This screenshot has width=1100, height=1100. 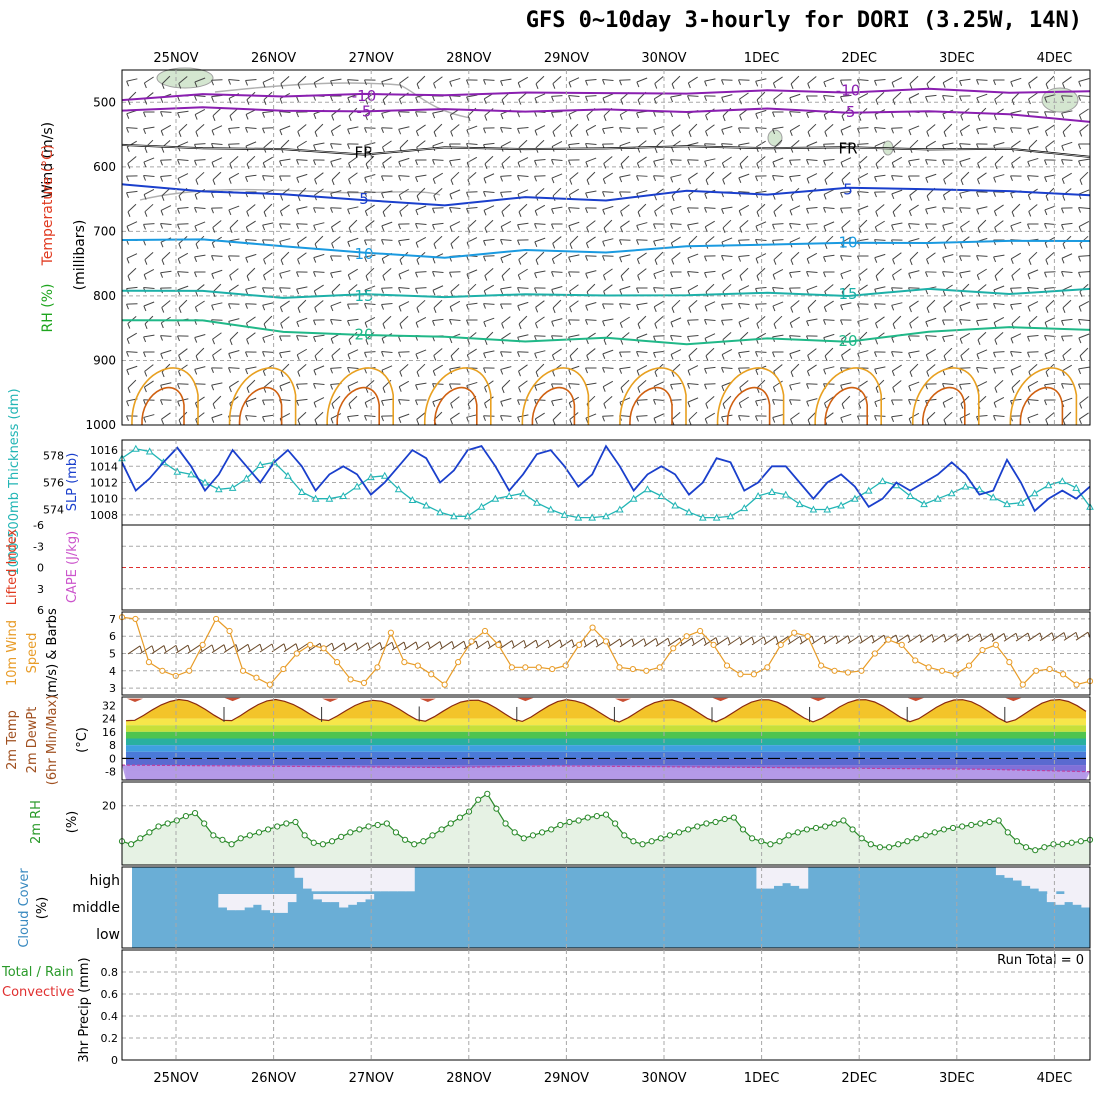 What do you see at coordinates (14, 481) in the screenshot?
I see `thickness-axis-label: 1000-500mb Thickness (dm)` at bounding box center [14, 481].